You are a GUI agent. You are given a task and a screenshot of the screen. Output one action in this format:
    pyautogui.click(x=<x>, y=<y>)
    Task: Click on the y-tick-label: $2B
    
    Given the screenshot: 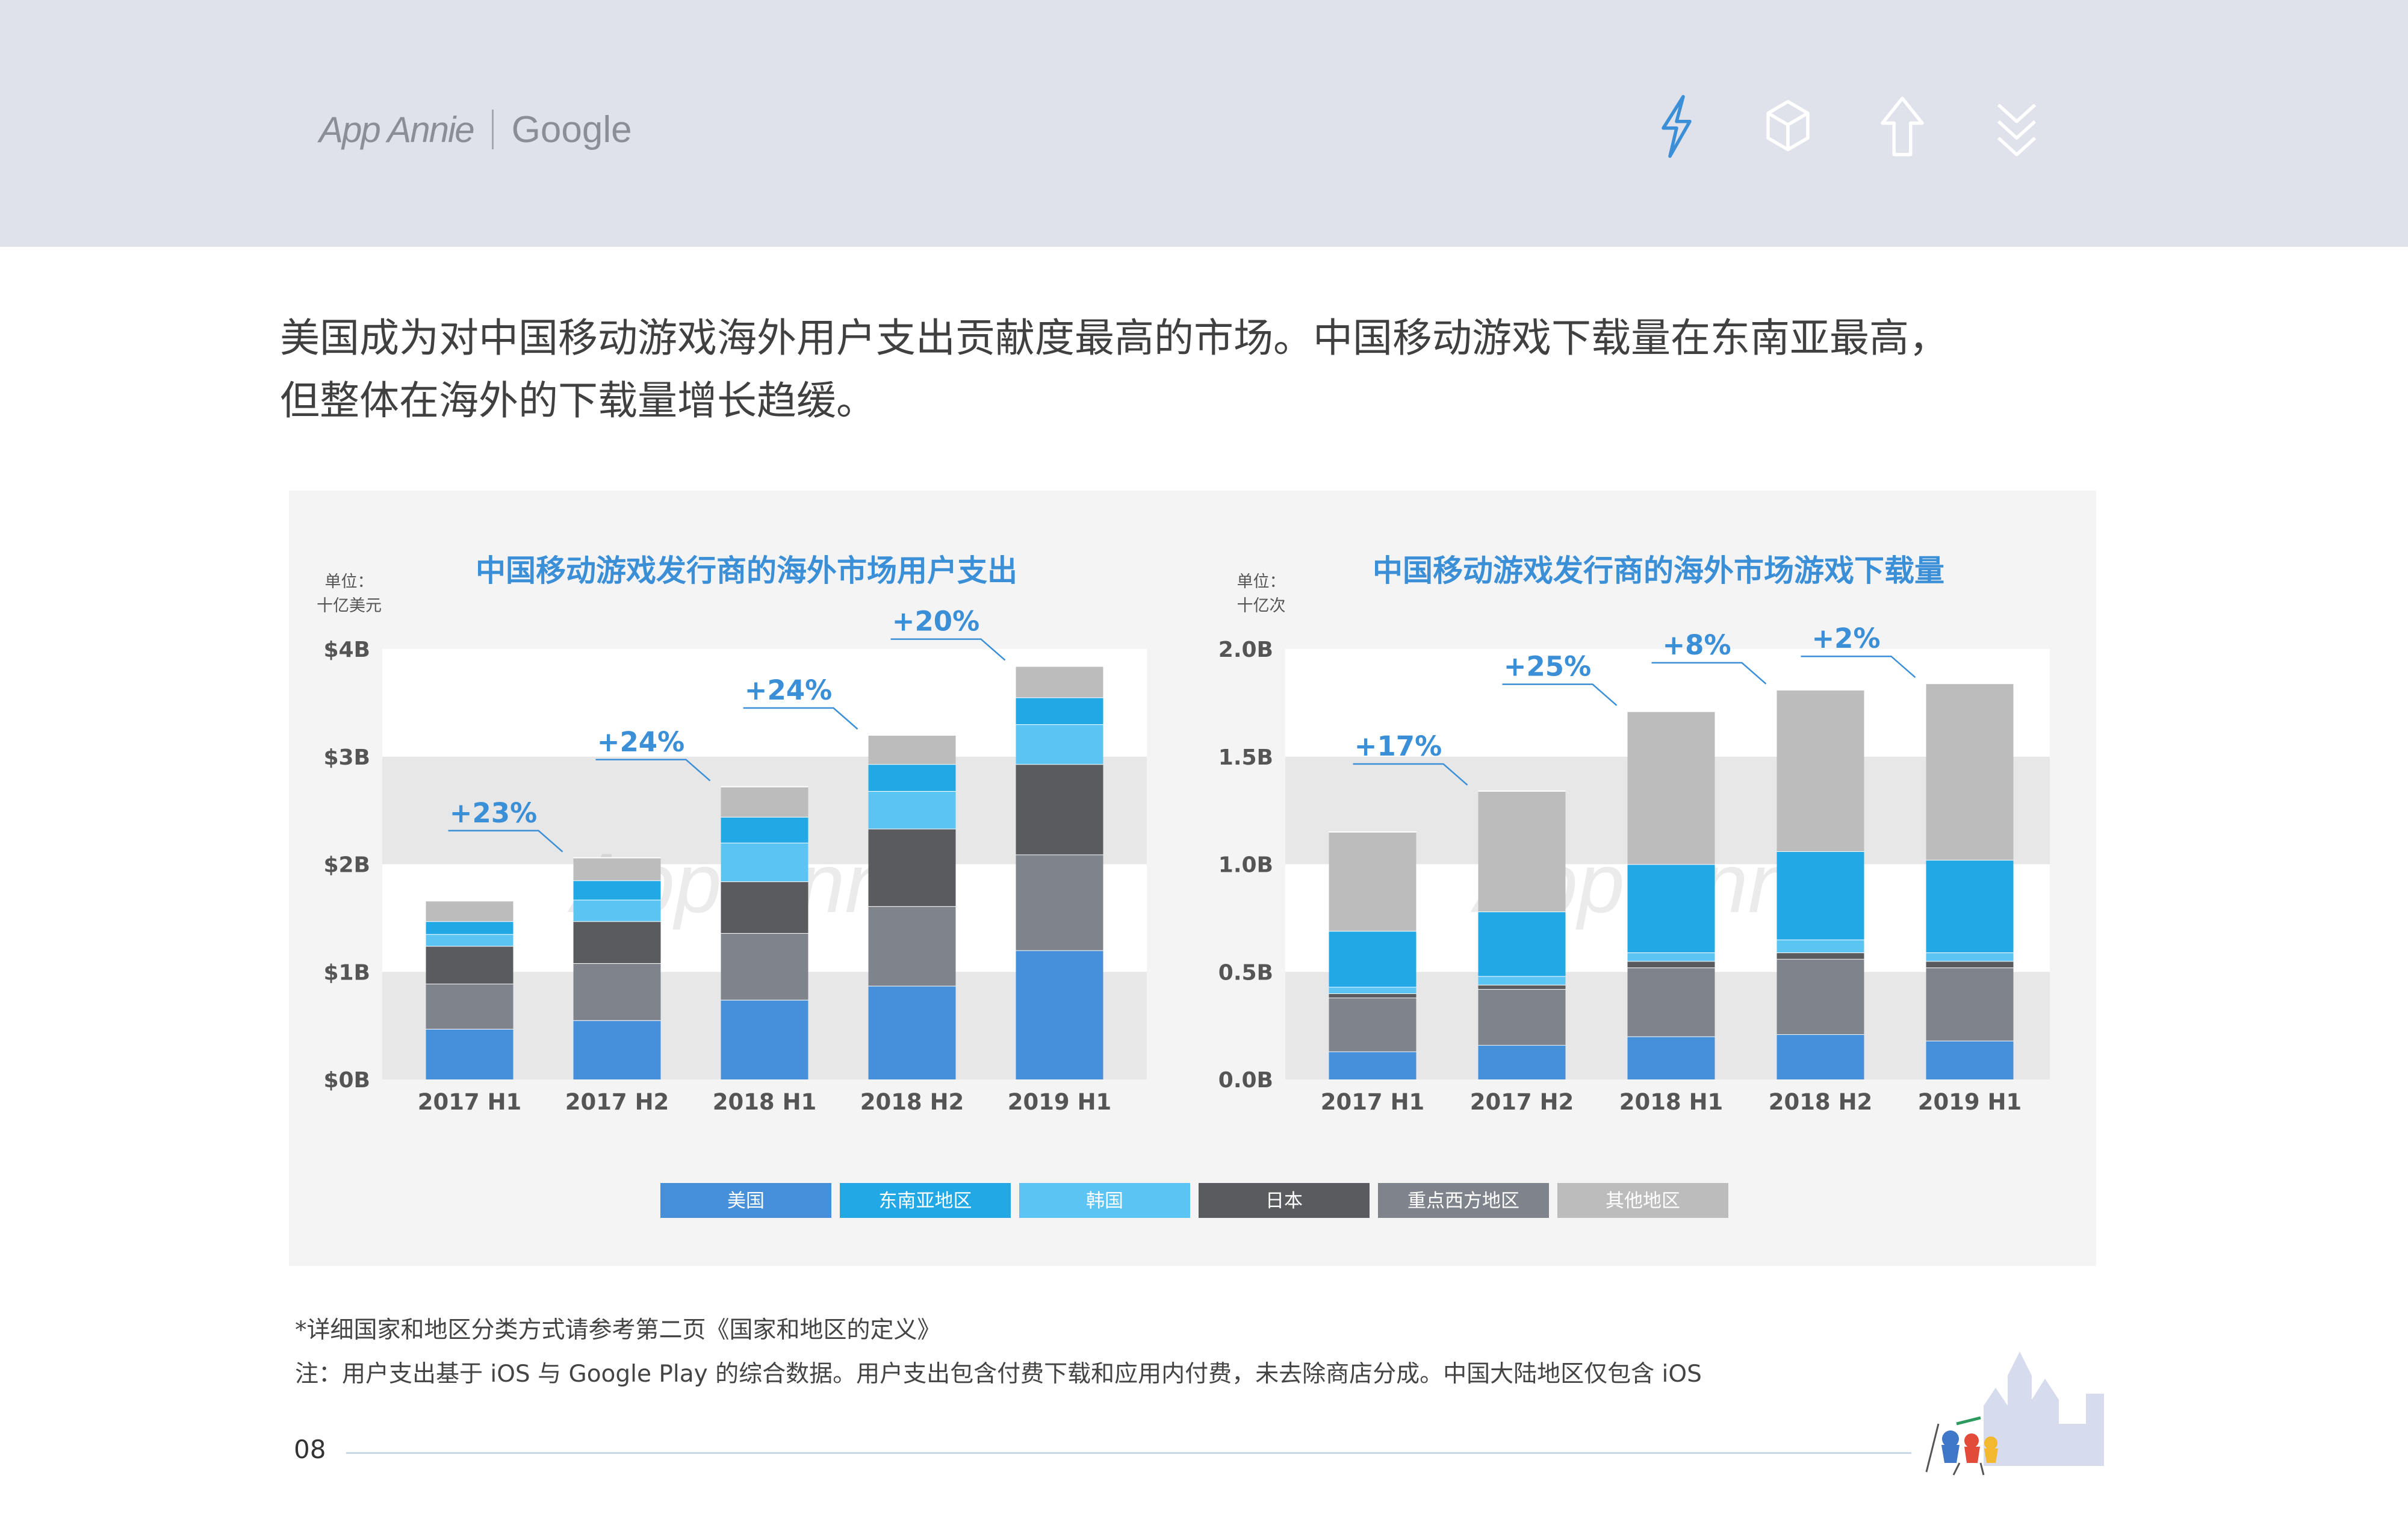 What is the action you would take?
    pyautogui.click(x=346, y=865)
    